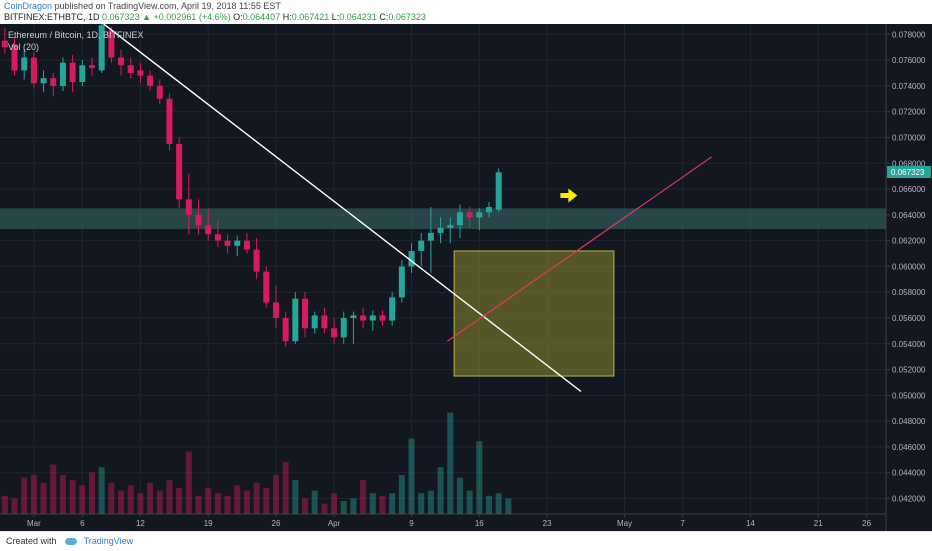 This screenshot has height=551, width=932. What do you see at coordinates (466, 541) in the screenshot?
I see `footer: Created with TradingView` at bounding box center [466, 541].